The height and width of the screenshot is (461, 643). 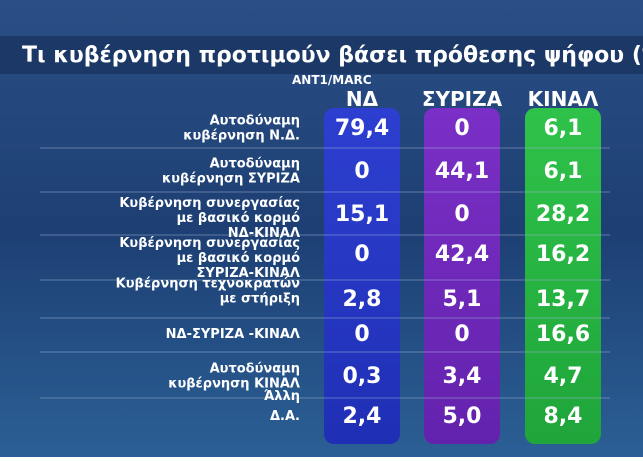 What do you see at coordinates (231, 179) in the screenshot?
I see `row-label: κυβέρνηση ΣΥΡΙΖΑ` at bounding box center [231, 179].